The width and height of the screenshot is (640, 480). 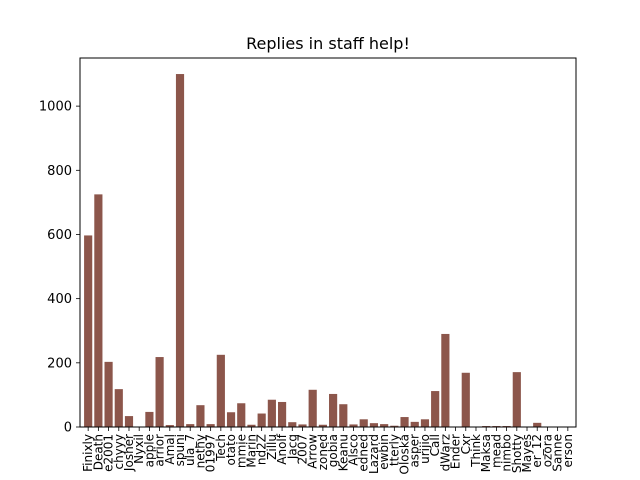 I want to click on x-tick-label: ozora, so click(x=547, y=450).